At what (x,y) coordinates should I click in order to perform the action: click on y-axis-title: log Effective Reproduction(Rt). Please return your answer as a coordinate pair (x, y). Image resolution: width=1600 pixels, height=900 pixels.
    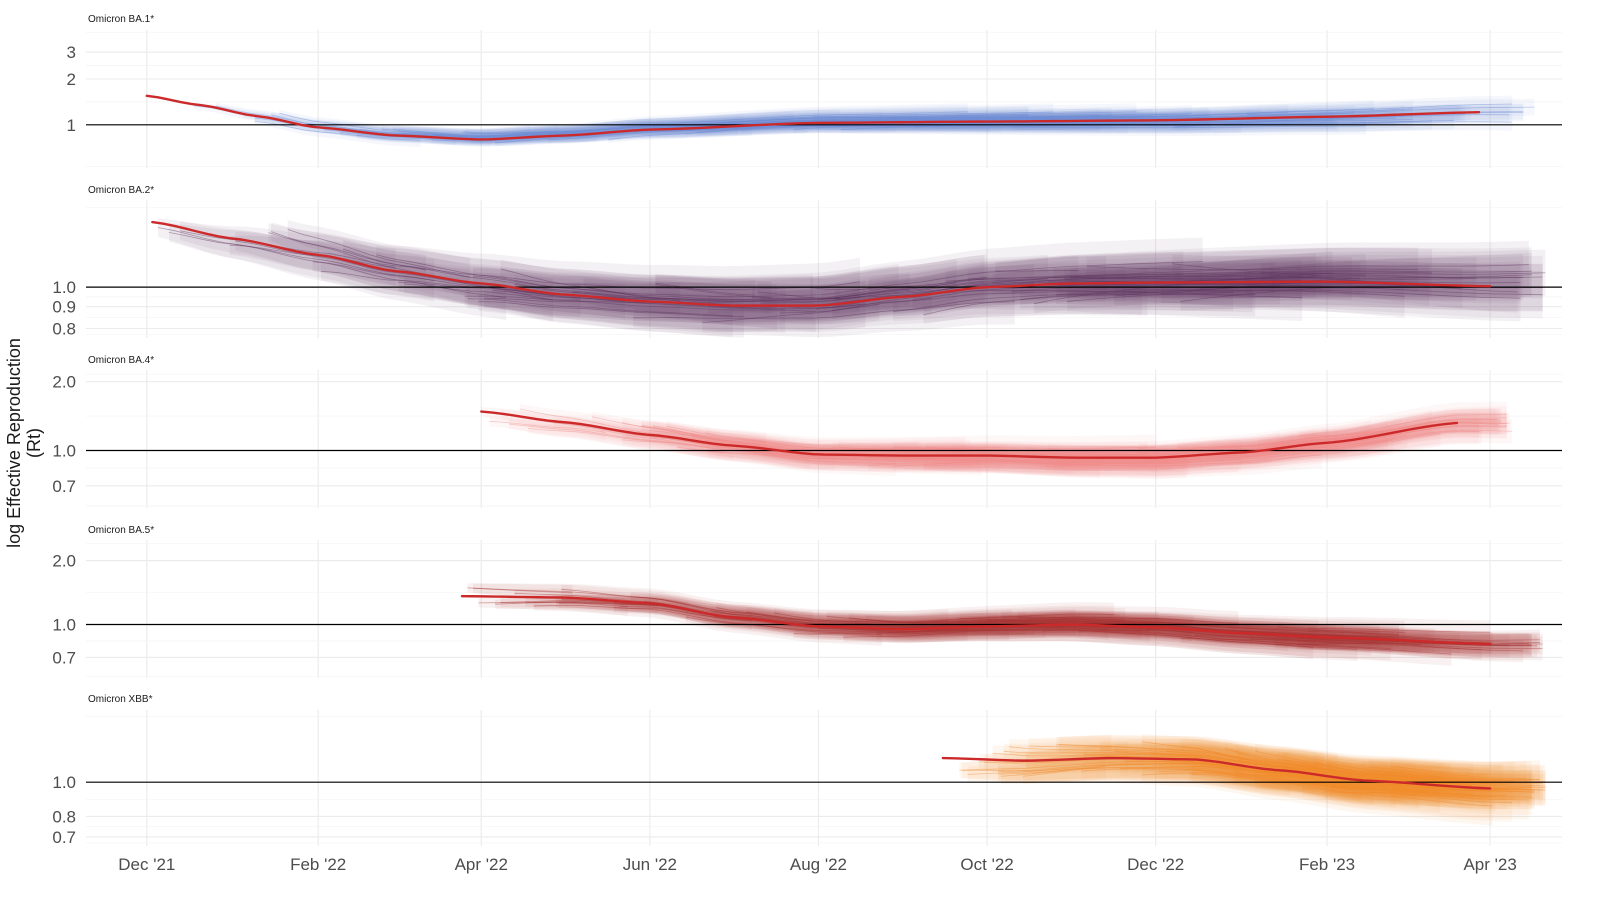
    Looking at the image, I should click on (24, 443).